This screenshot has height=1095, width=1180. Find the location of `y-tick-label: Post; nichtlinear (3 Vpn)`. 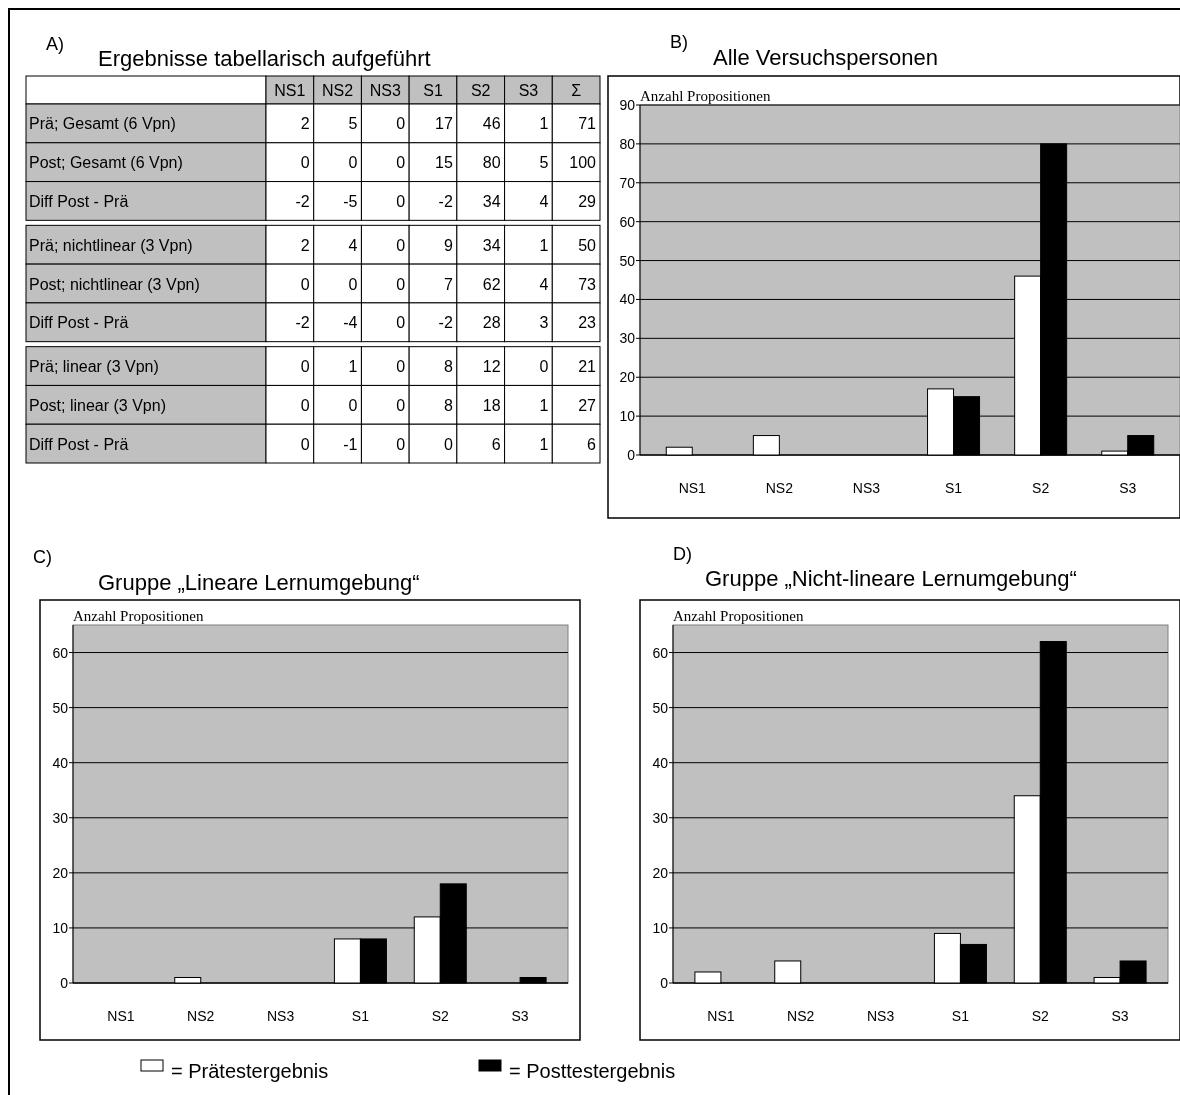

y-tick-label: Post; nichtlinear (3 Vpn) is located at coordinates (114, 284).